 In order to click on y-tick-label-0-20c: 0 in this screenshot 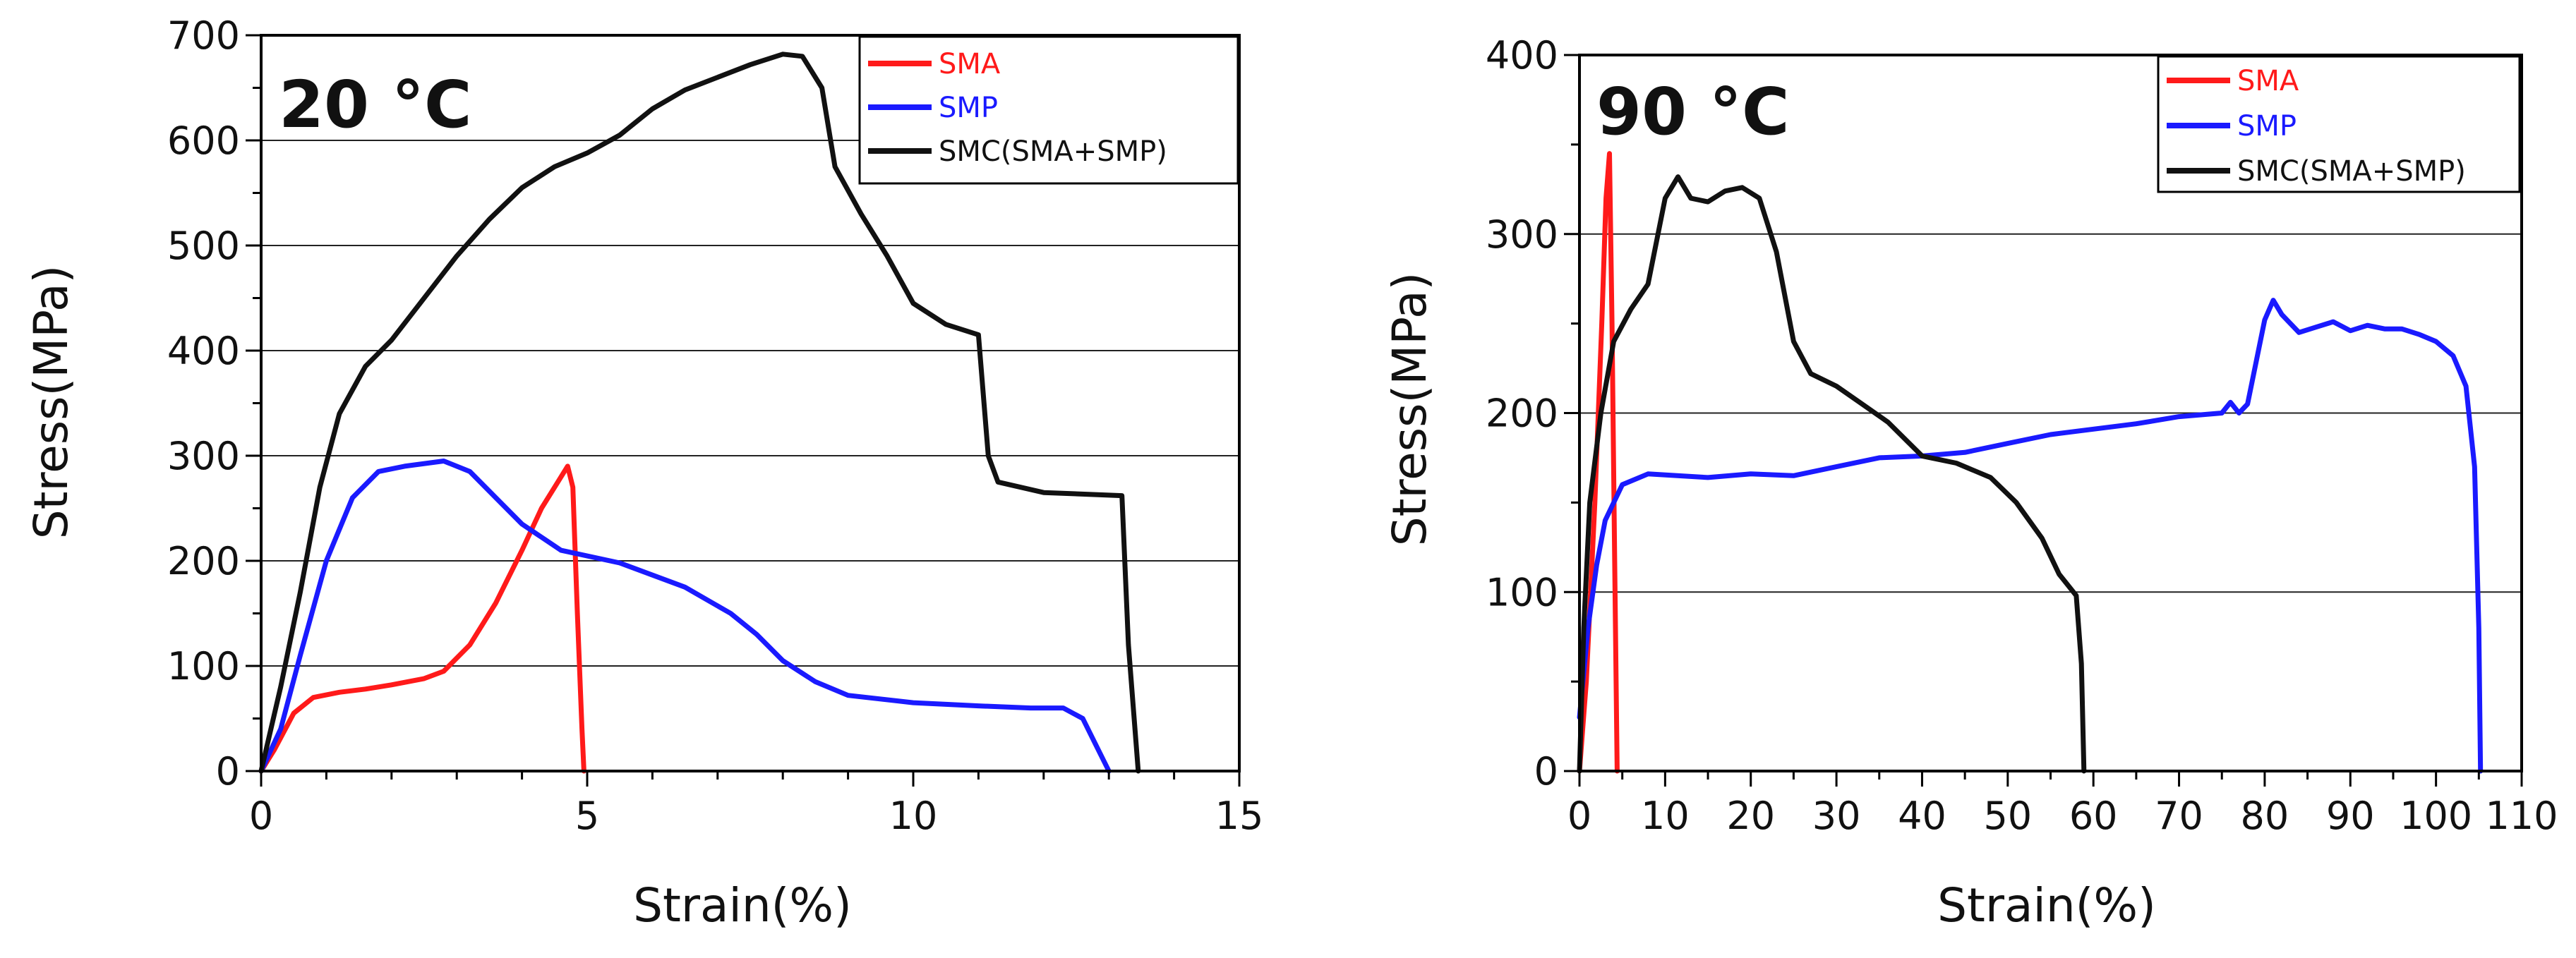, I will do `click(228, 771)`.